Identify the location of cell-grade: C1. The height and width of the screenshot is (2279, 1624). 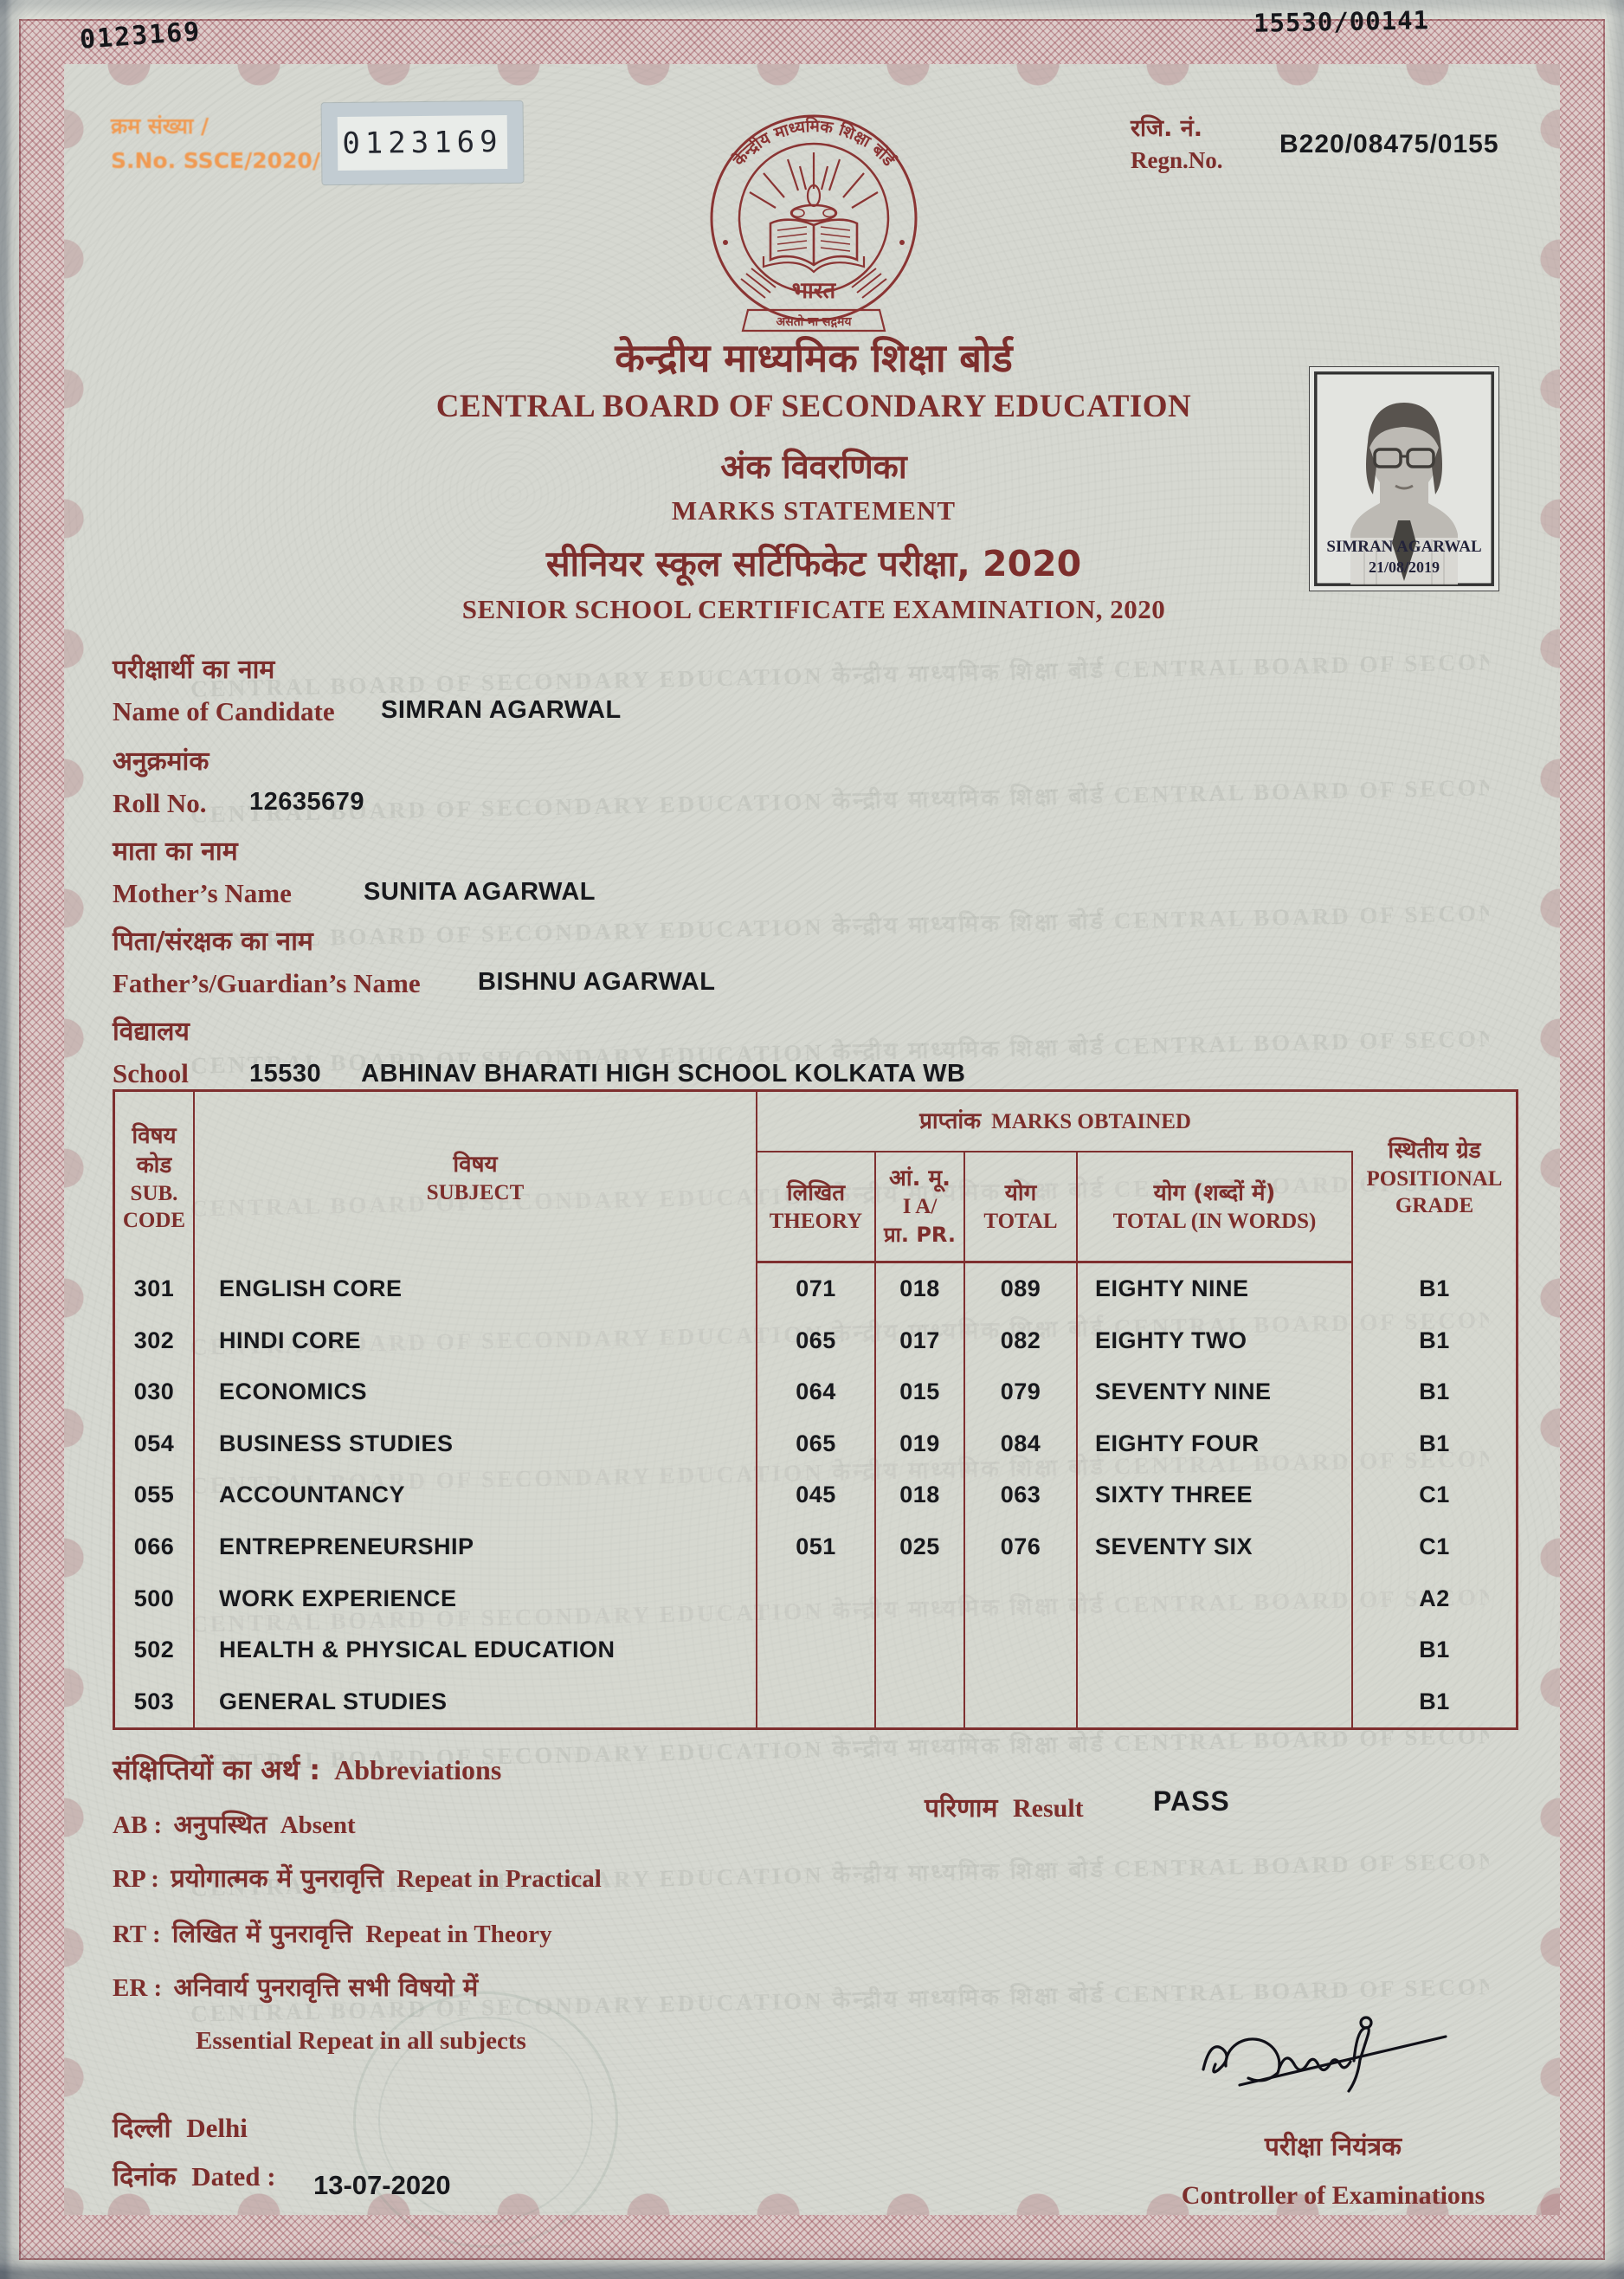
(1434, 1495).